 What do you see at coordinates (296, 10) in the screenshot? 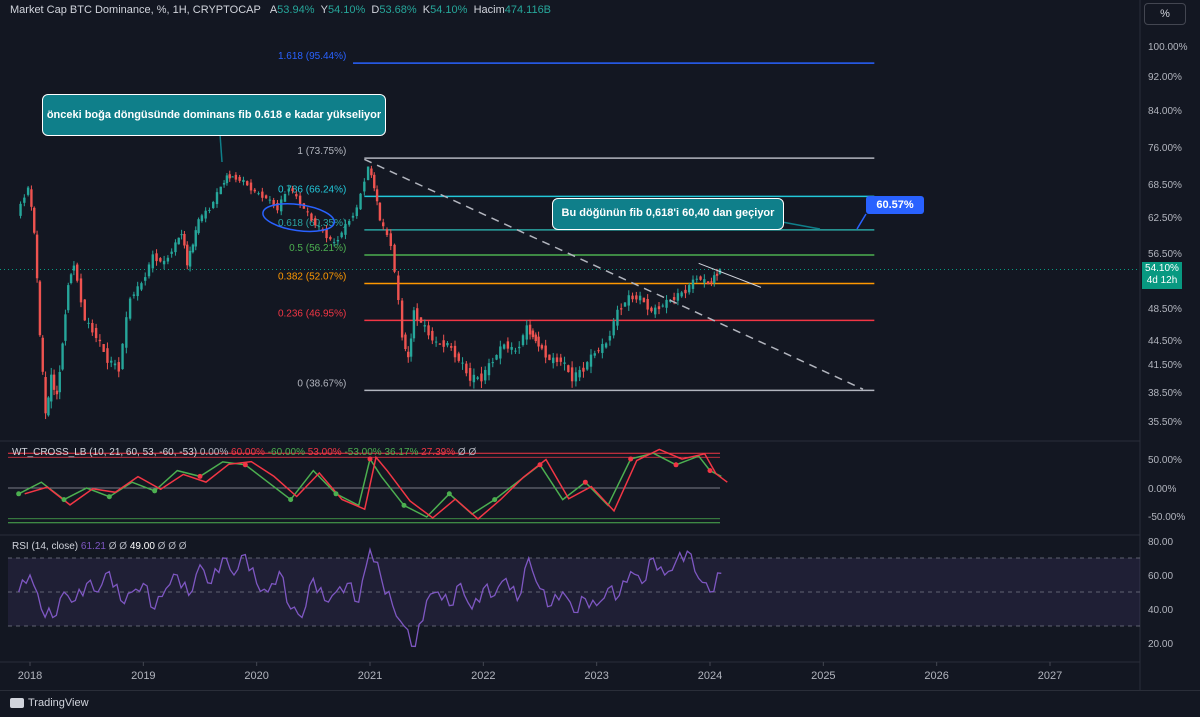
I see `open-value: 53.94%` at bounding box center [296, 10].